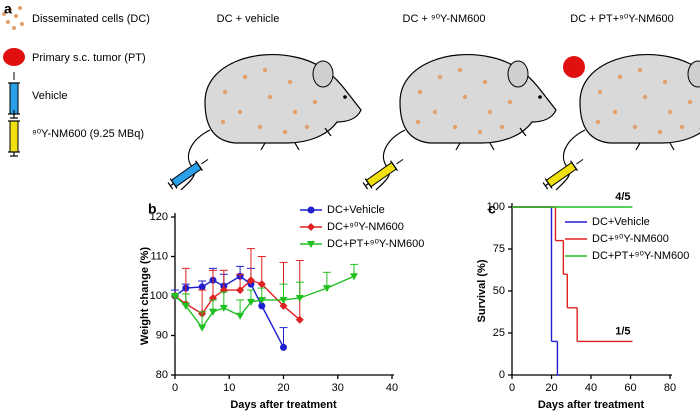  Describe the element at coordinates (14, 133) in the screenshot. I see `drug-icon` at that location.